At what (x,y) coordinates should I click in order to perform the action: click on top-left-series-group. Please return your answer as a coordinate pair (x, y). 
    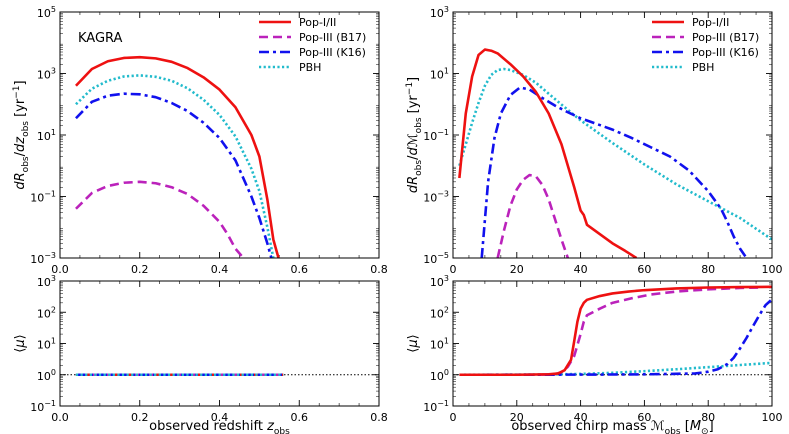
    Looking at the image, I should click on (177, 156).